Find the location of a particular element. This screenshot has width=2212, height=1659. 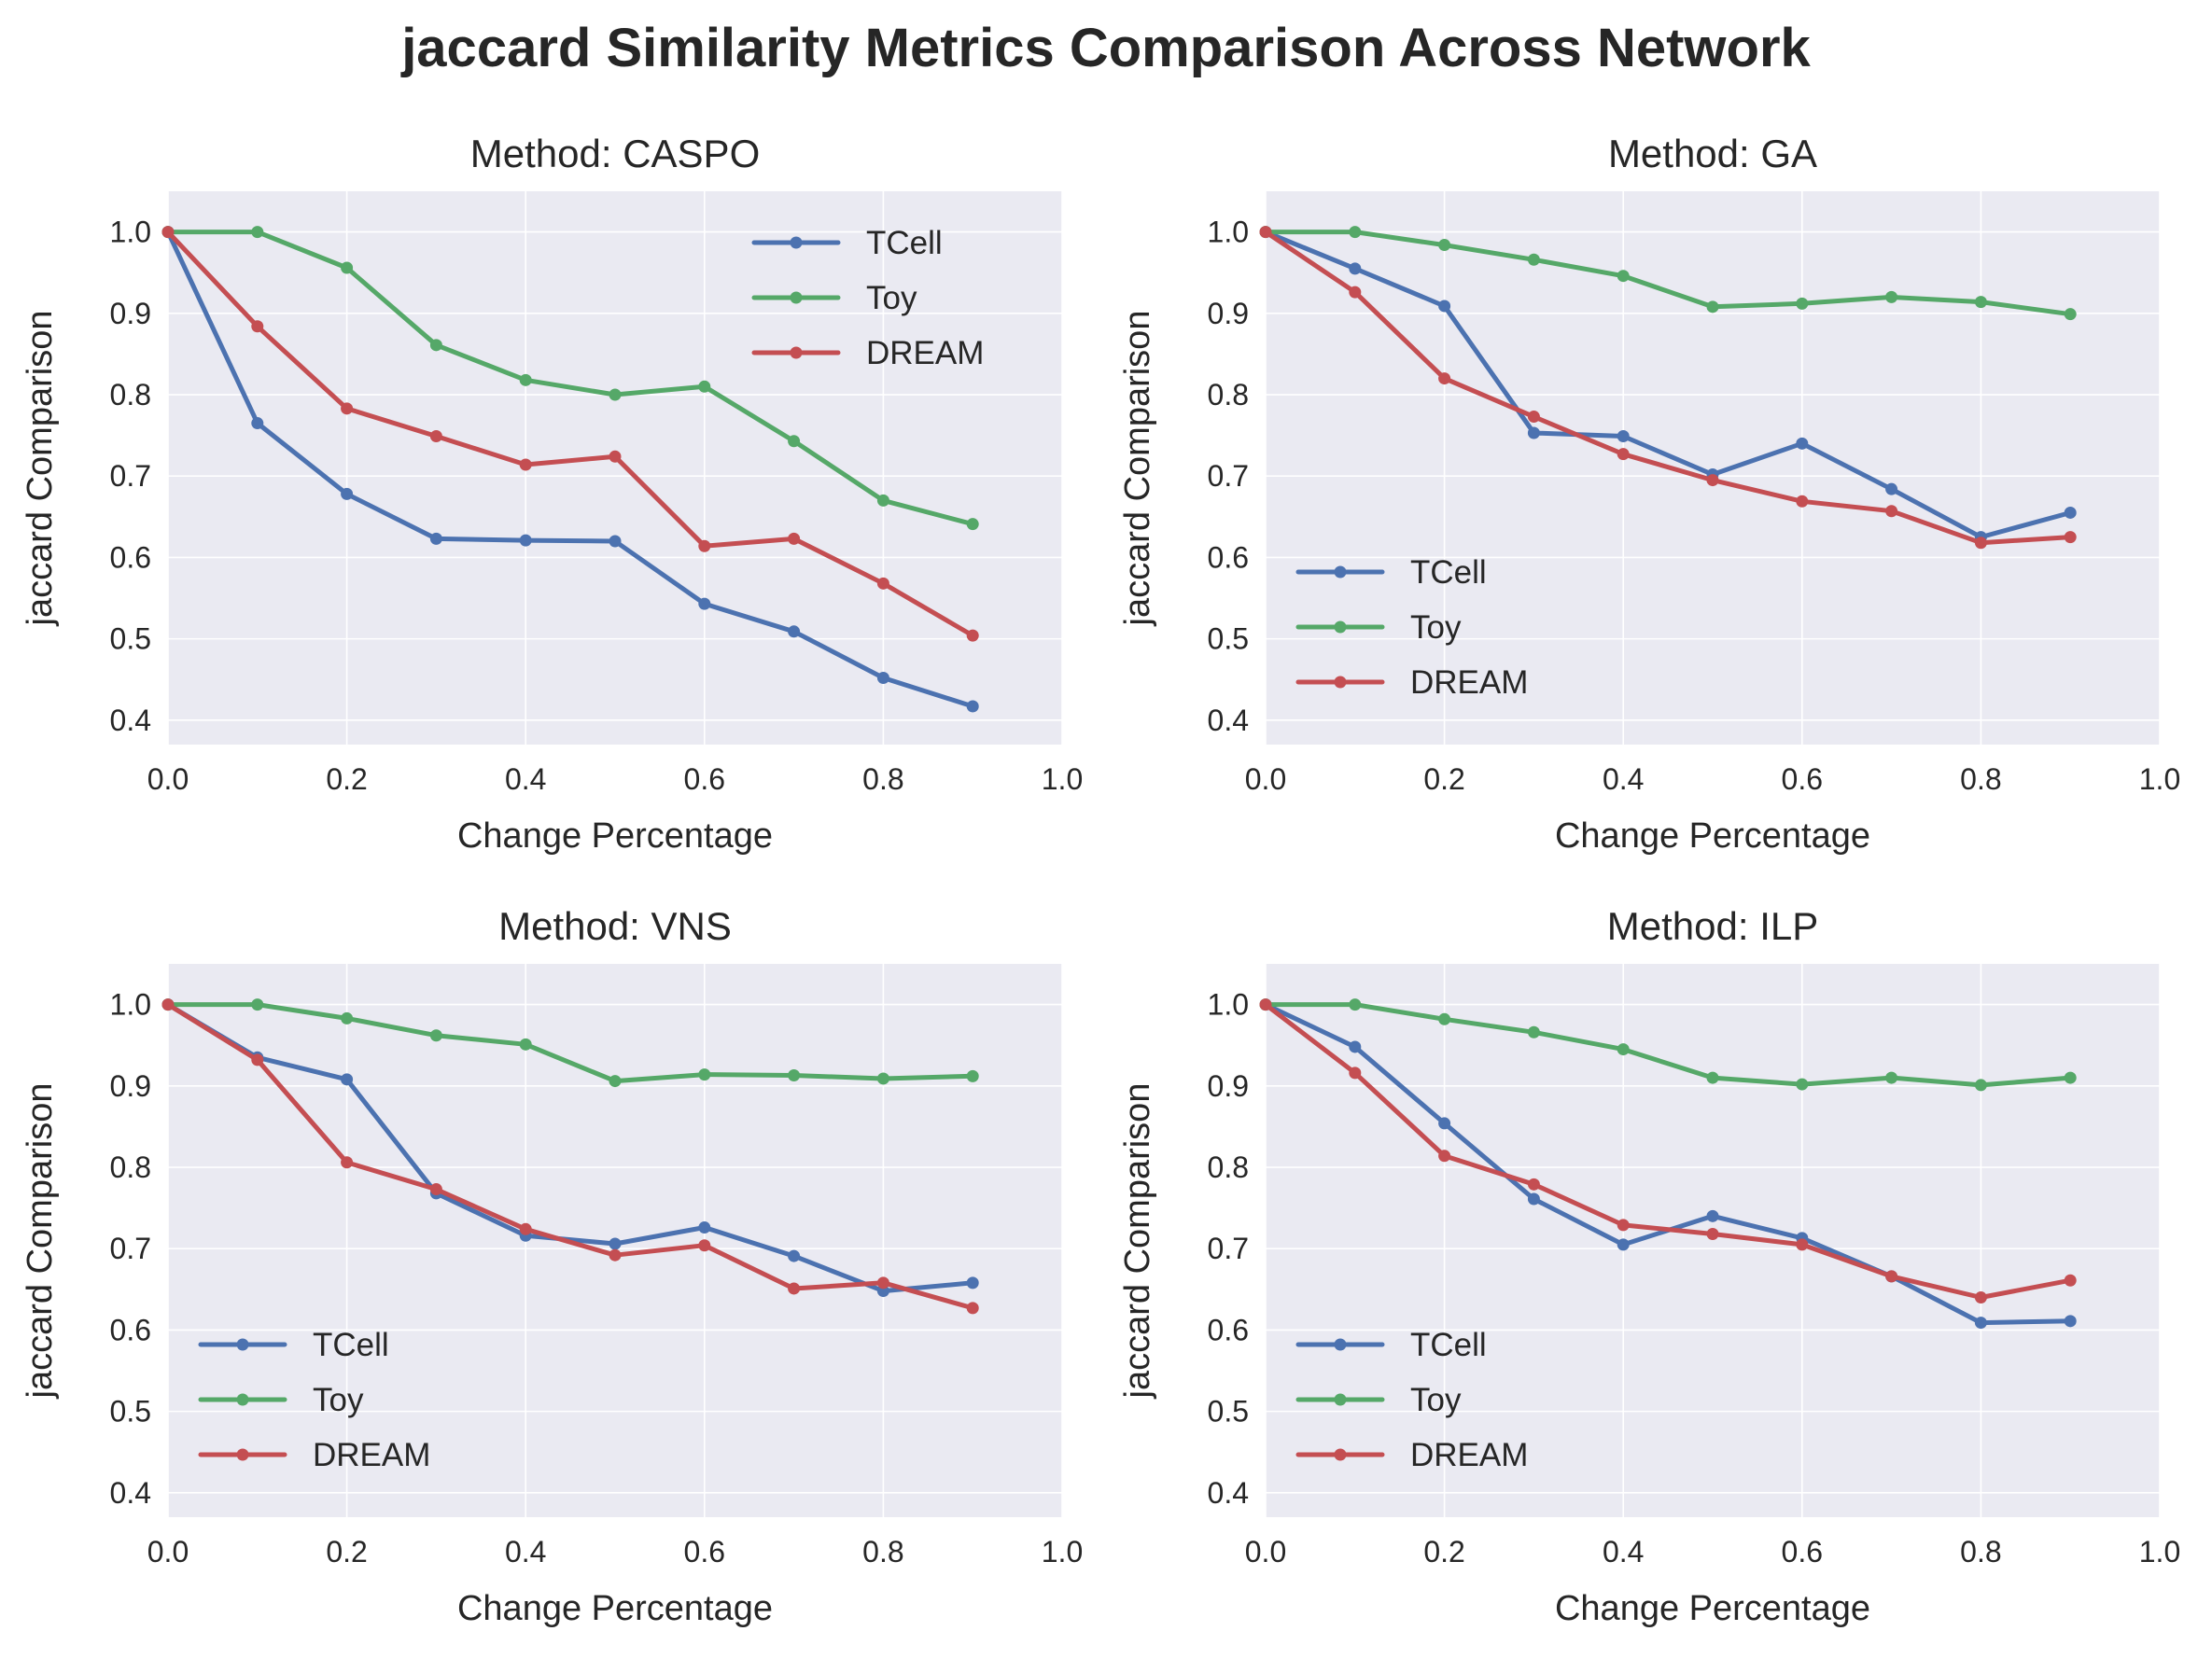

series-line-tcell is located at coordinates (1668, 385).